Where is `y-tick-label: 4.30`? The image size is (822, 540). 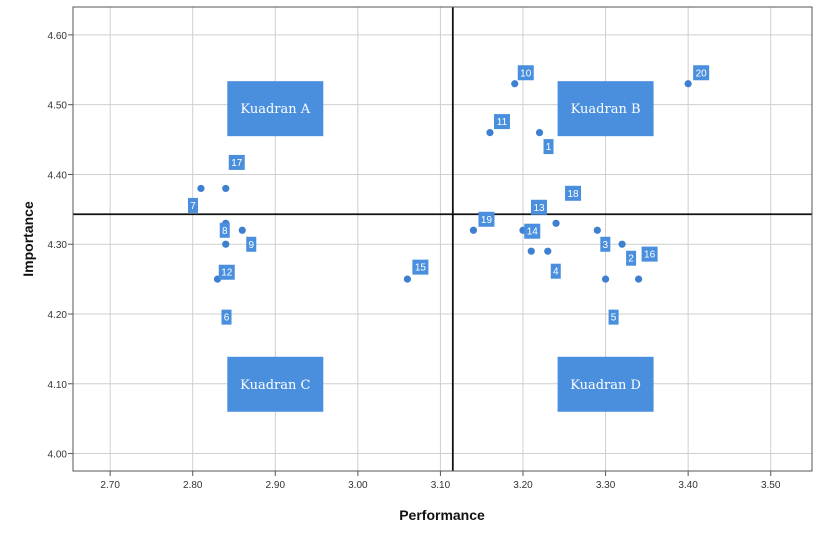 y-tick-label: 4.30 is located at coordinates (58, 245).